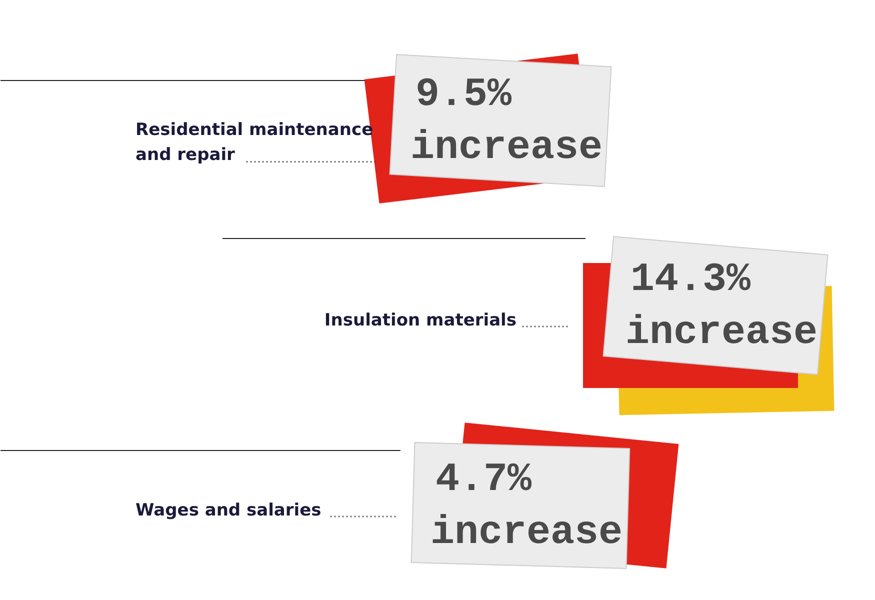 The image size is (875, 600). What do you see at coordinates (691, 280) in the screenshot?
I see `data-label: 14.3%` at bounding box center [691, 280].